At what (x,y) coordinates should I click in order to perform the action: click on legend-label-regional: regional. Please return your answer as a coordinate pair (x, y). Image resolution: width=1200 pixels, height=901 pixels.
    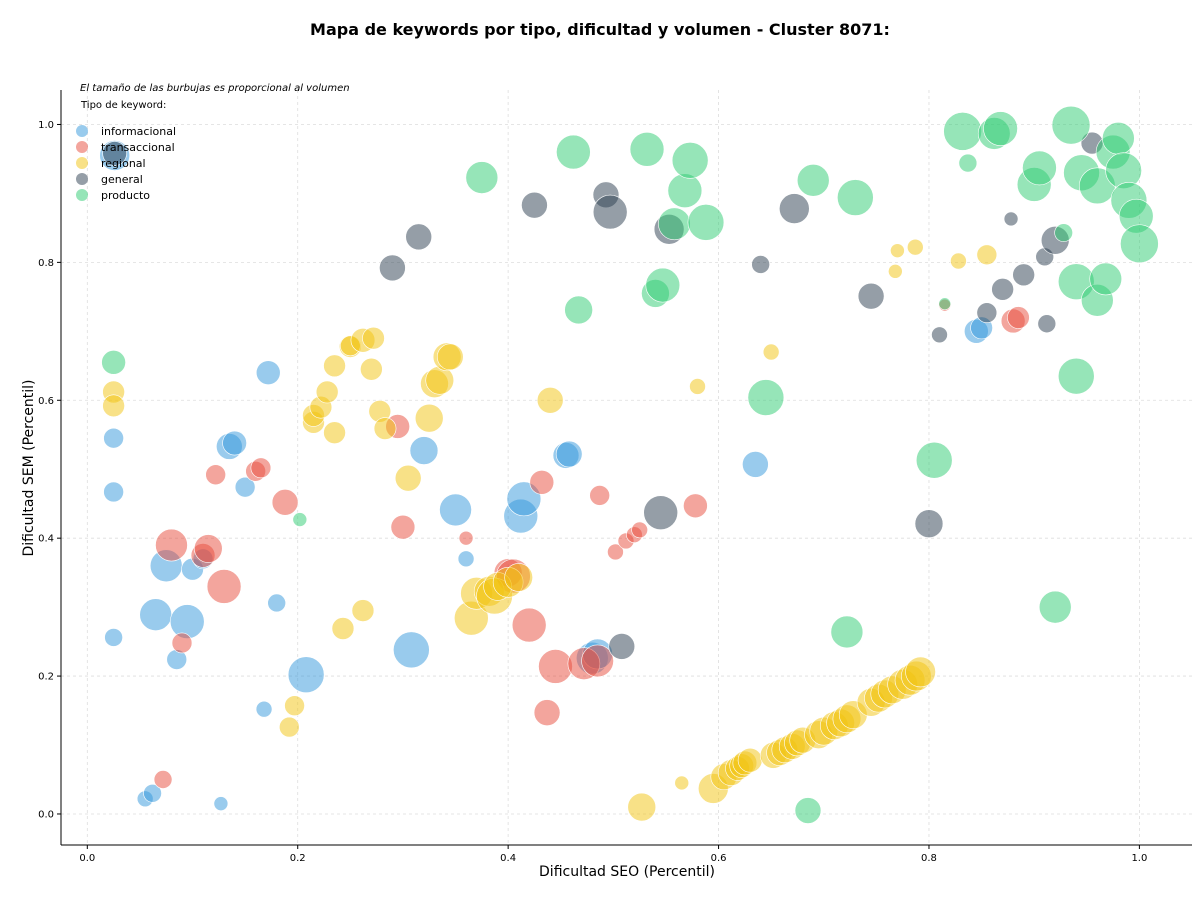
    Looking at the image, I should click on (123, 163).